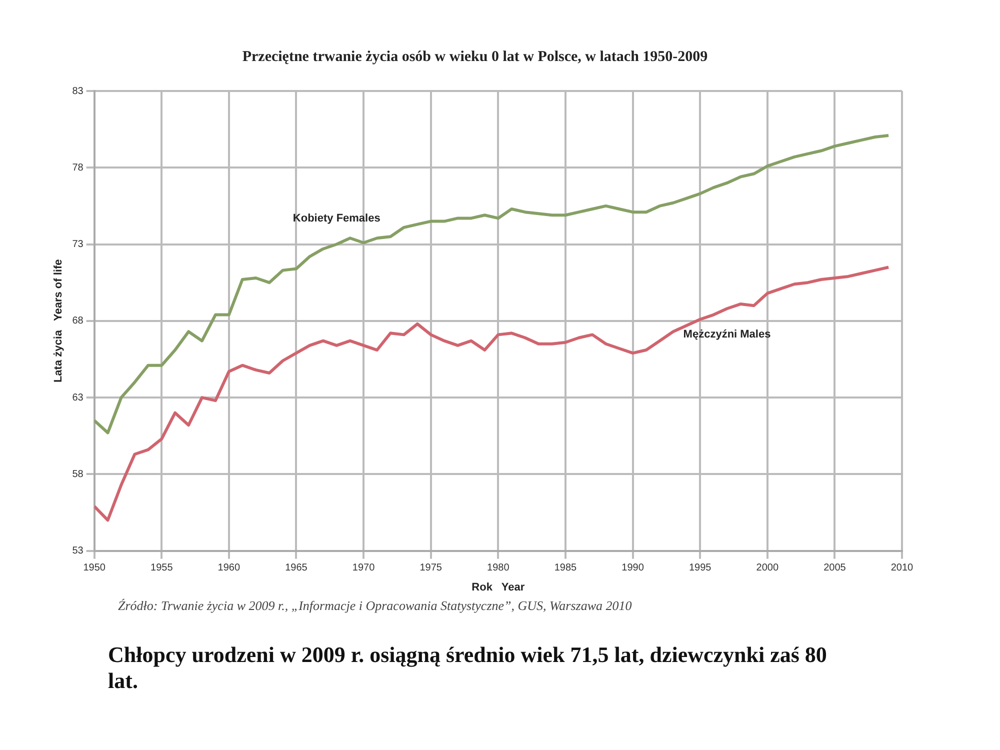 The width and height of the screenshot is (1000, 750). Describe the element at coordinates (58, 321) in the screenshot. I see `y-axis-title: Lata życia Years of life` at that location.